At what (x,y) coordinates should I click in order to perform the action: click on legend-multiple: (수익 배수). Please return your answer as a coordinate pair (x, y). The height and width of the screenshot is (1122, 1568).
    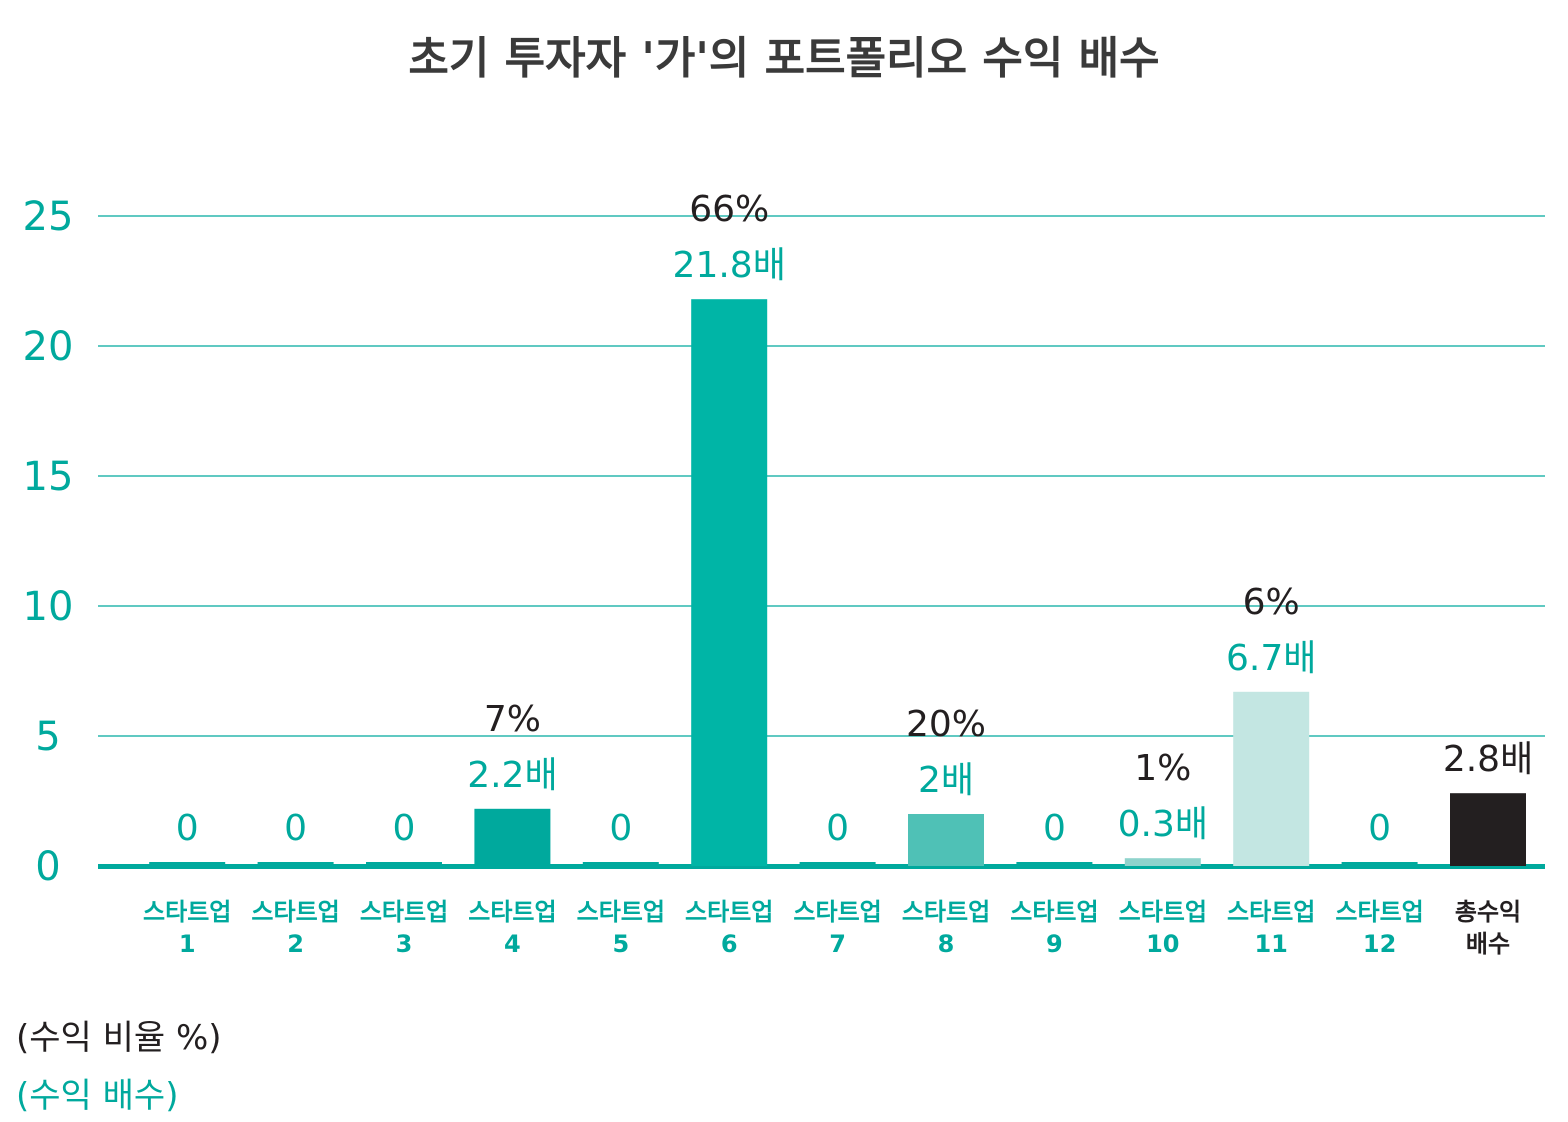
    Looking at the image, I should click on (97, 1096).